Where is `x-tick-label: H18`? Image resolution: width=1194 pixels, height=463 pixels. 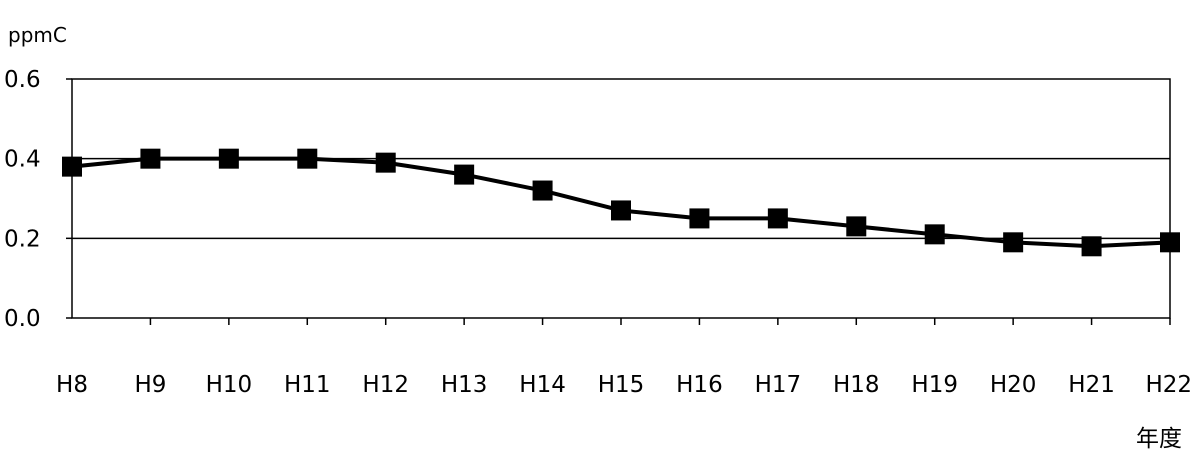
x-tick-label: H18 is located at coordinates (856, 385).